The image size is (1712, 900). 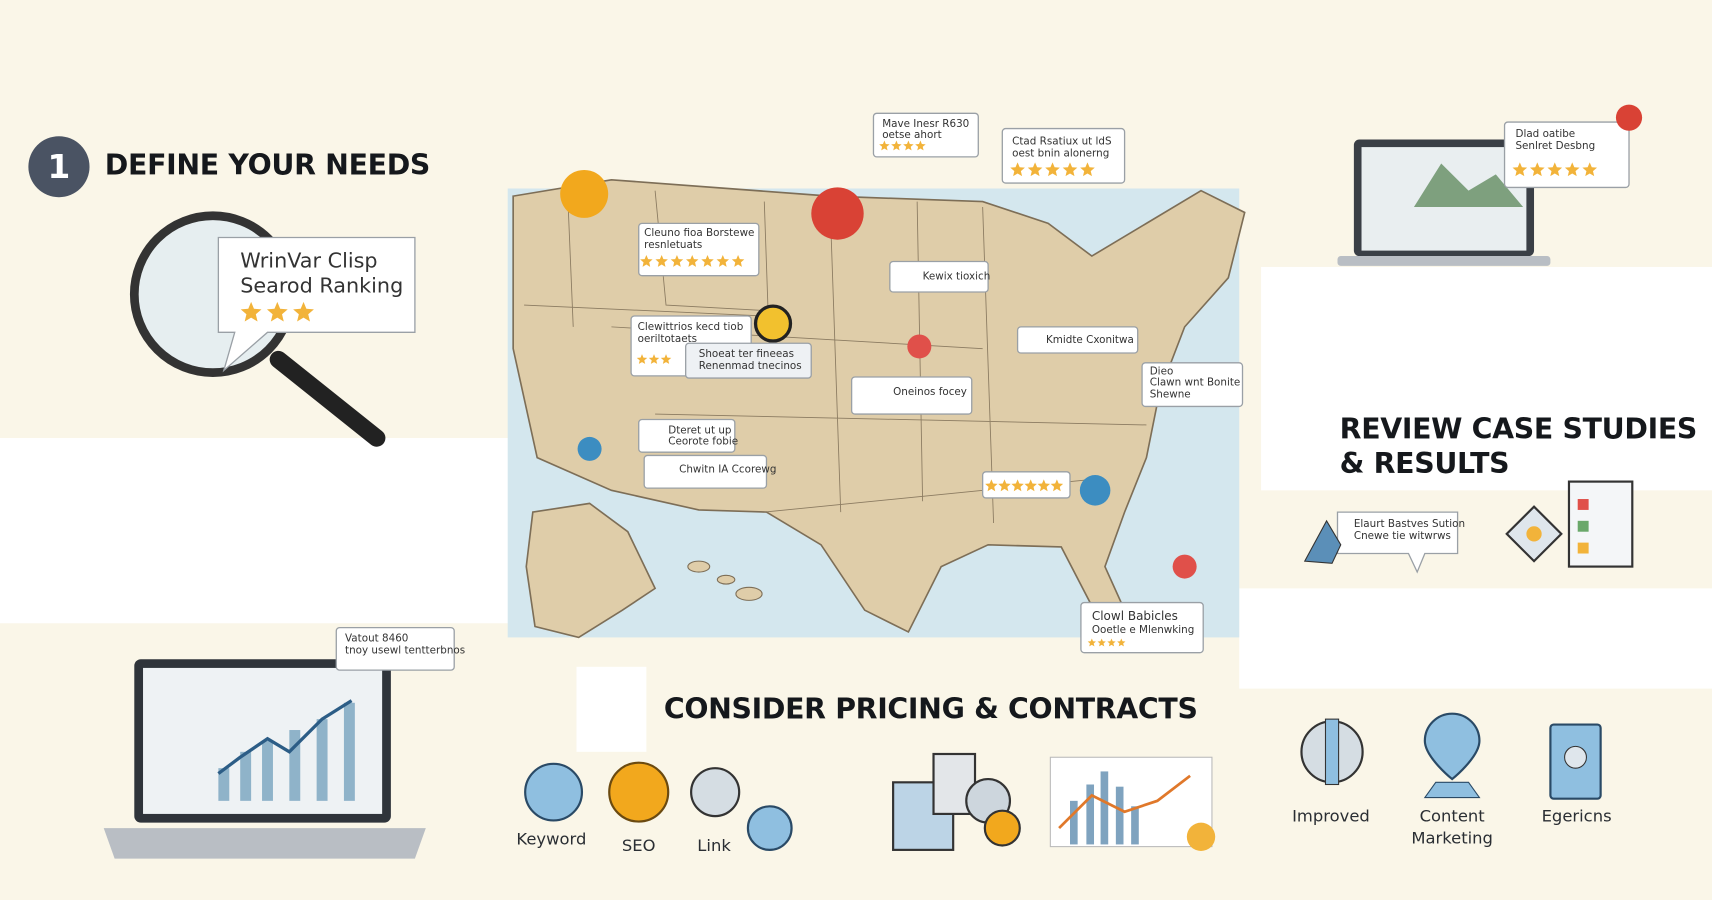 I want to click on icon-label: Egericns, so click(x=1577, y=816).